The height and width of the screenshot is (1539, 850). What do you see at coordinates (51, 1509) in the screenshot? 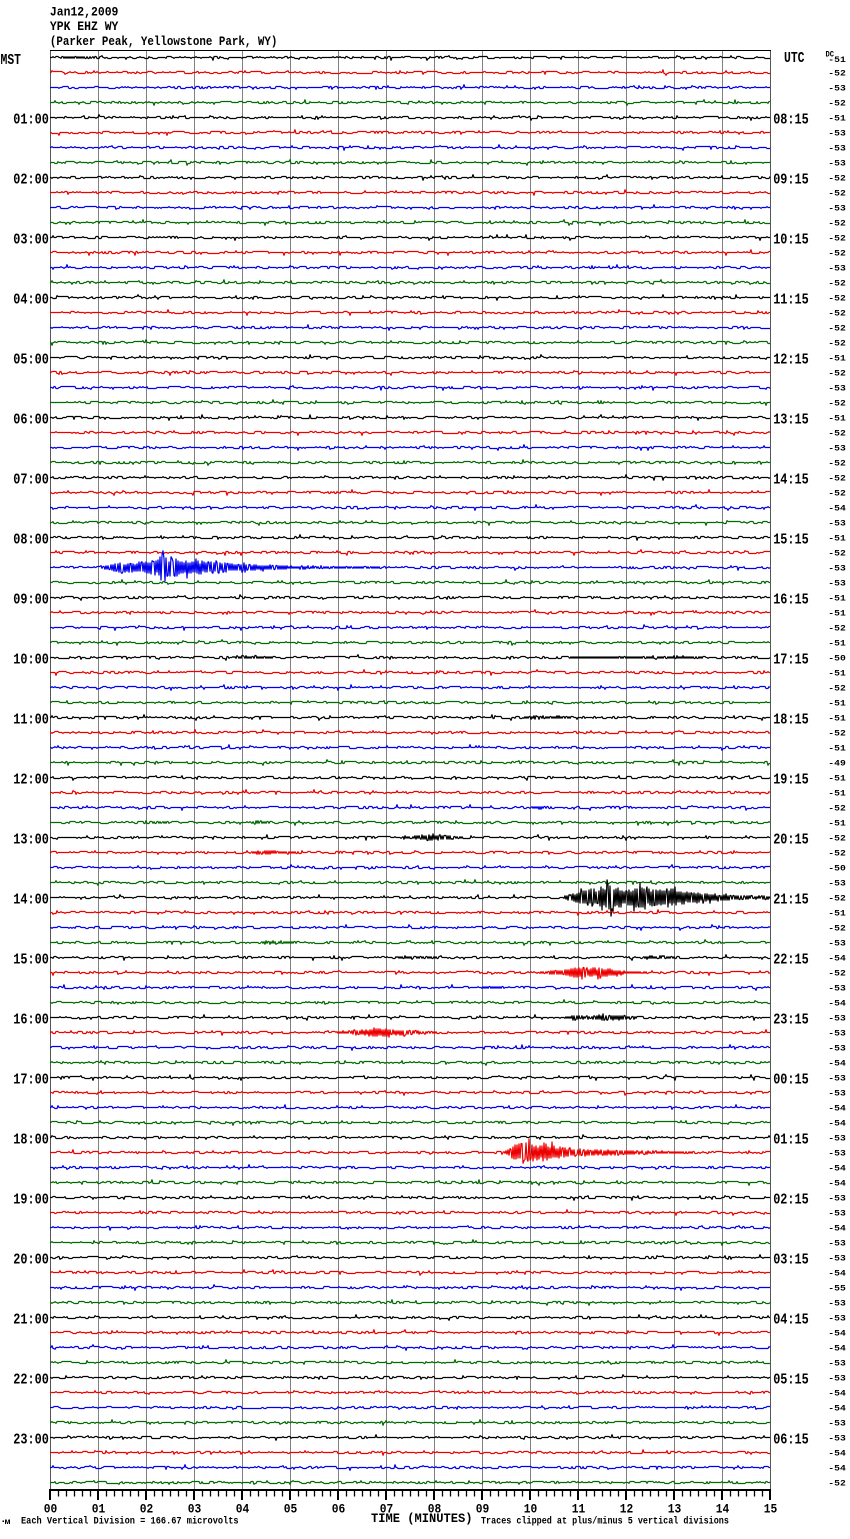
I see `svg-text: 00` at bounding box center [51, 1509].